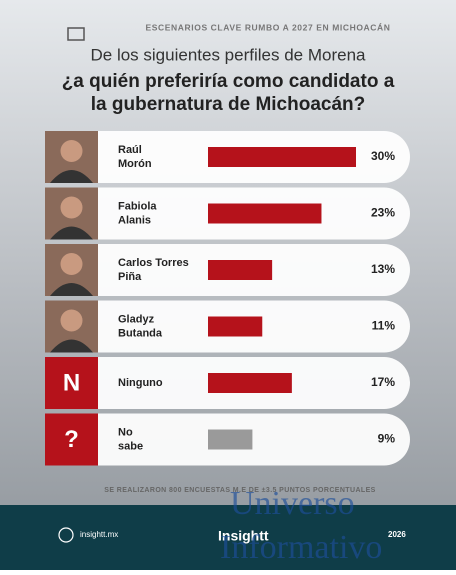 Image resolution: width=456 pixels, height=575 pixels. I want to click on icon, so click(76, 34).